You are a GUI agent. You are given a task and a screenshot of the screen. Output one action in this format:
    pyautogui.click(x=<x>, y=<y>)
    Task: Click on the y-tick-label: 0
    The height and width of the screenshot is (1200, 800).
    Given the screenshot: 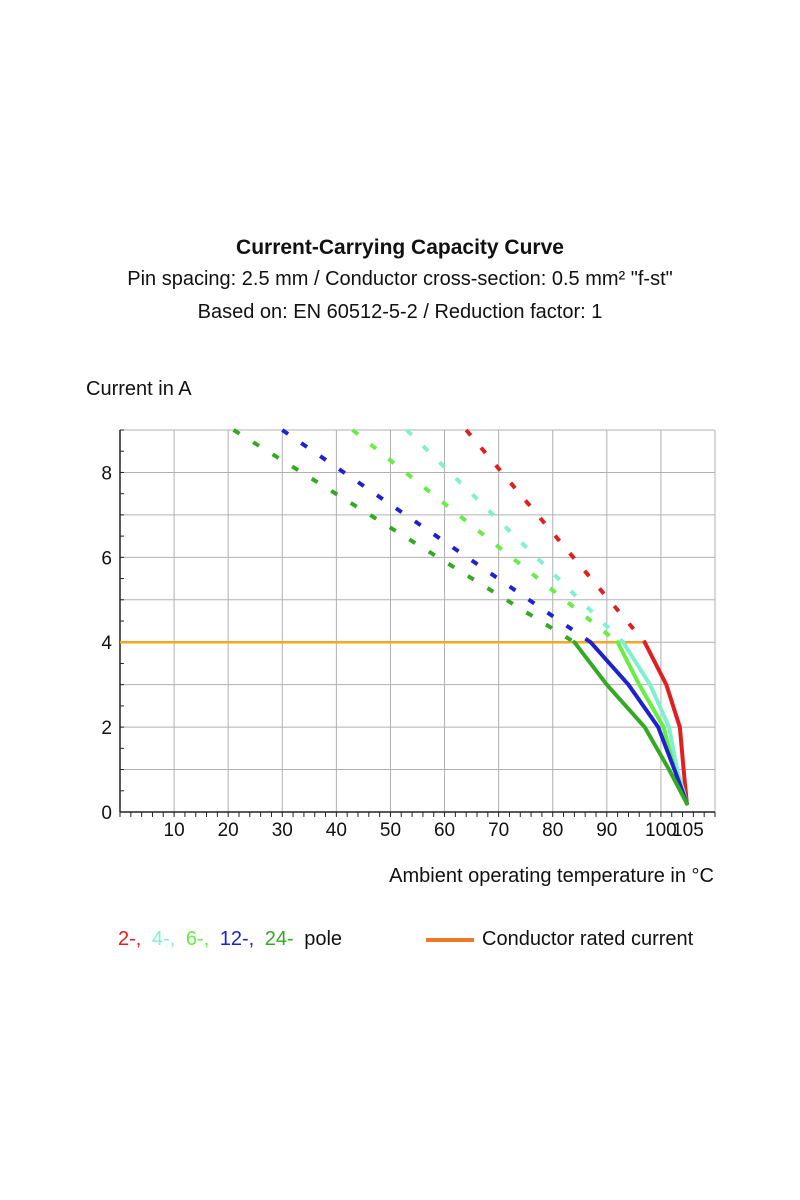 What is the action you would take?
    pyautogui.click(x=106, y=813)
    